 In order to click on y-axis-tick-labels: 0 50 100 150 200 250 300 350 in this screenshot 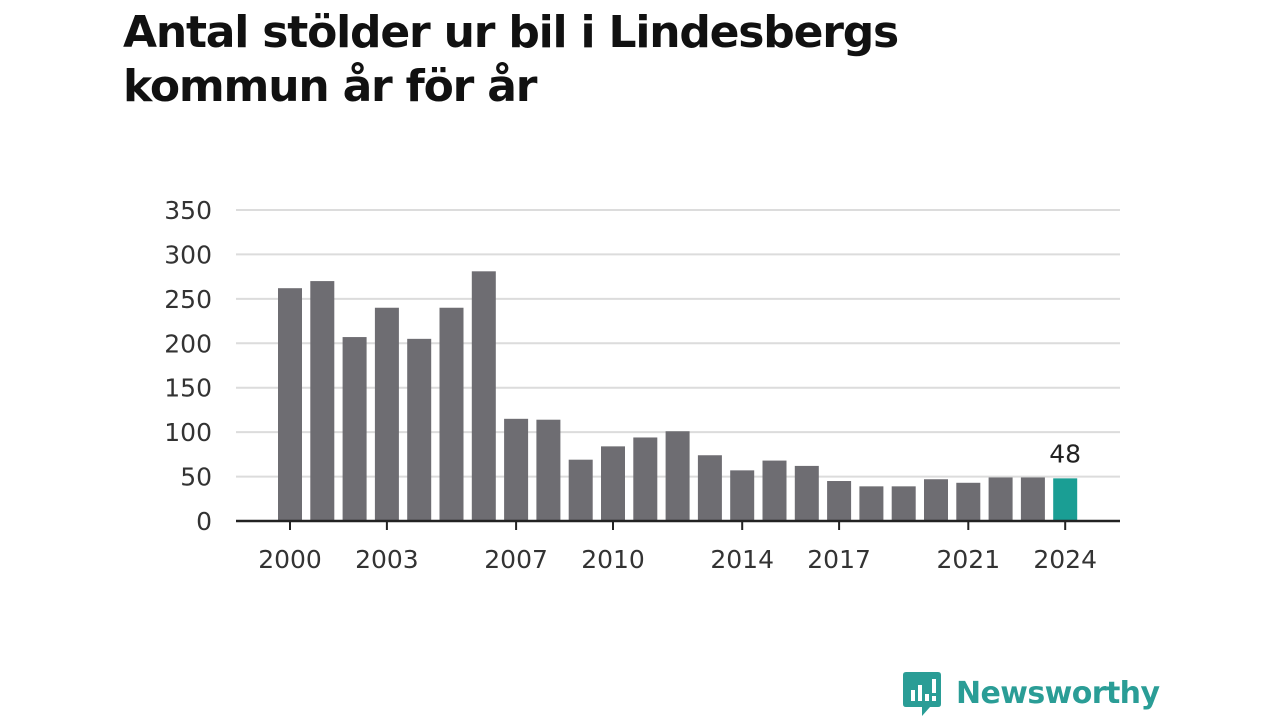, I will do `click(188, 366)`.